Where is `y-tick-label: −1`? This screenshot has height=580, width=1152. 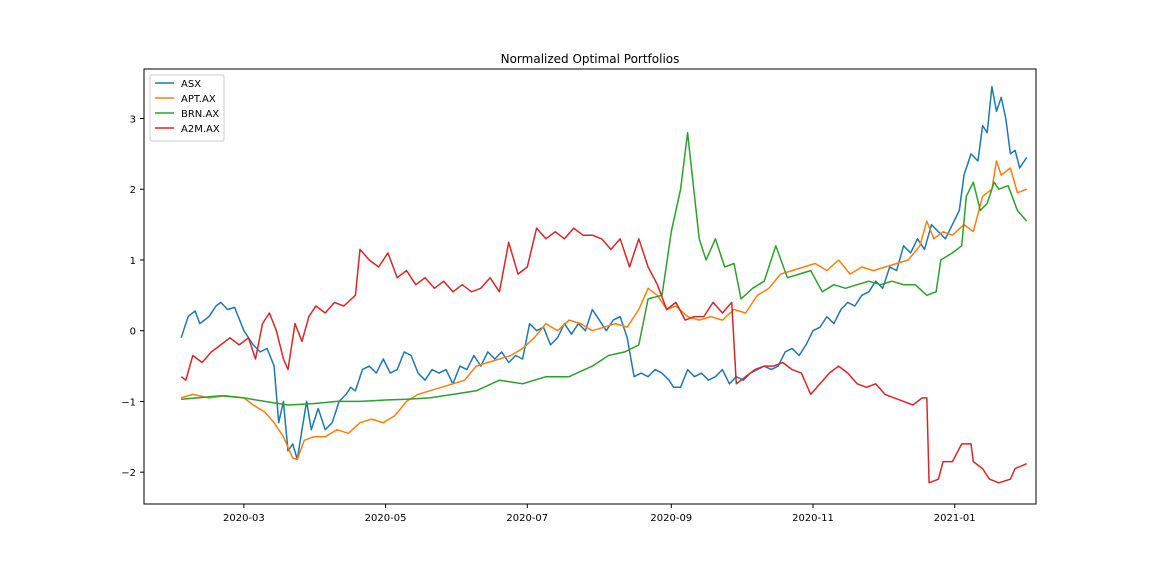 y-tick-label: −1 is located at coordinates (128, 402).